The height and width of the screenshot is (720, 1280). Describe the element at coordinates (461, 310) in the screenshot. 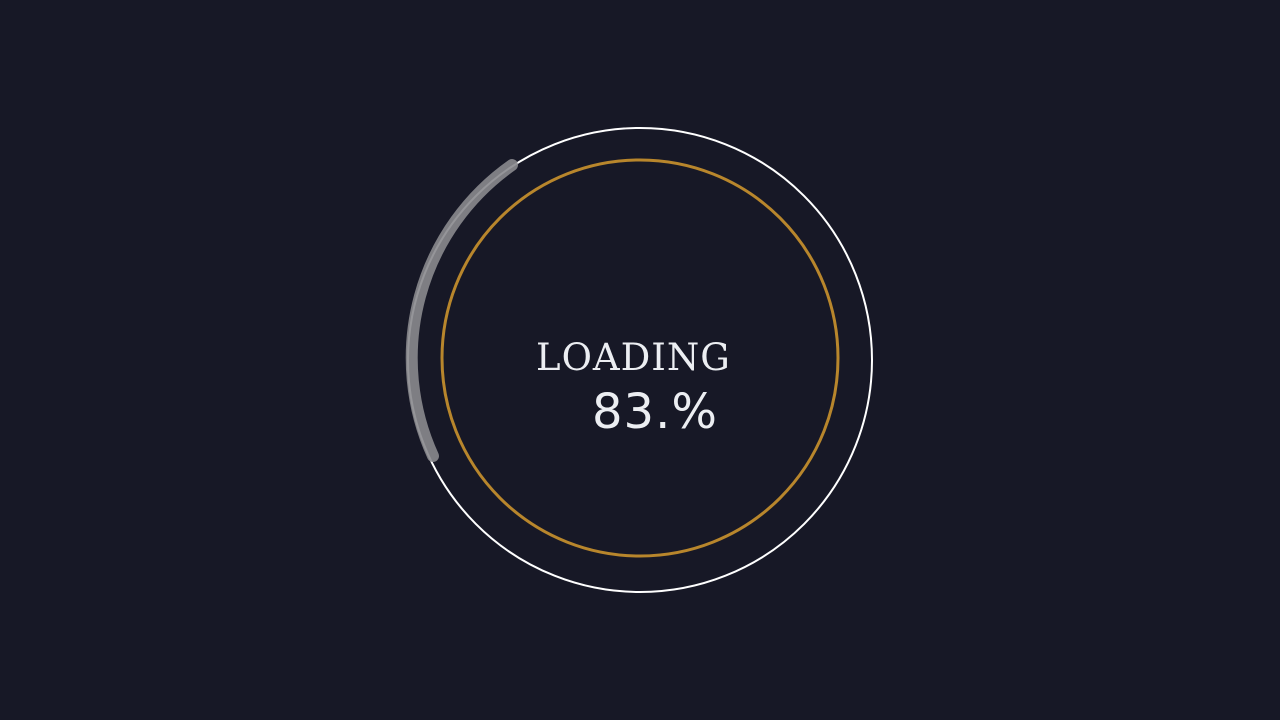

I see `spinner-arc` at that location.